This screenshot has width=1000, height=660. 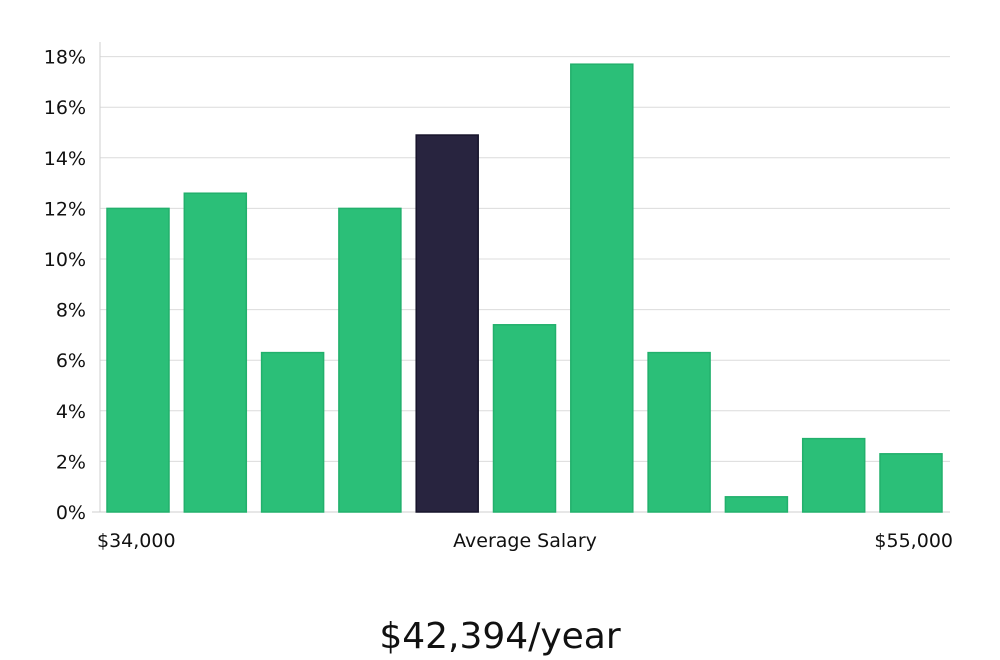 I want to click on x-axis-label: Average Salary, so click(x=525, y=541).